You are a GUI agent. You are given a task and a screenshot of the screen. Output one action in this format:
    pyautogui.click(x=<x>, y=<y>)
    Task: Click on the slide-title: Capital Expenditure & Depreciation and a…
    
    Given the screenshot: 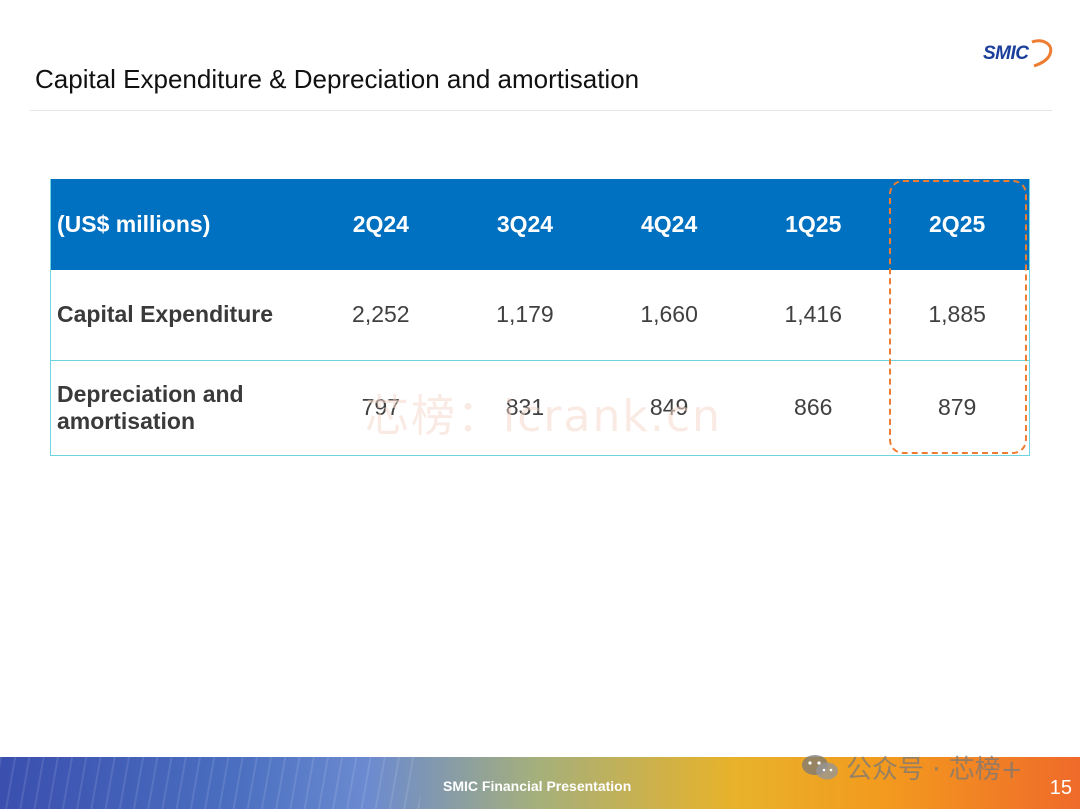 What is the action you would take?
    pyautogui.click(x=337, y=79)
    